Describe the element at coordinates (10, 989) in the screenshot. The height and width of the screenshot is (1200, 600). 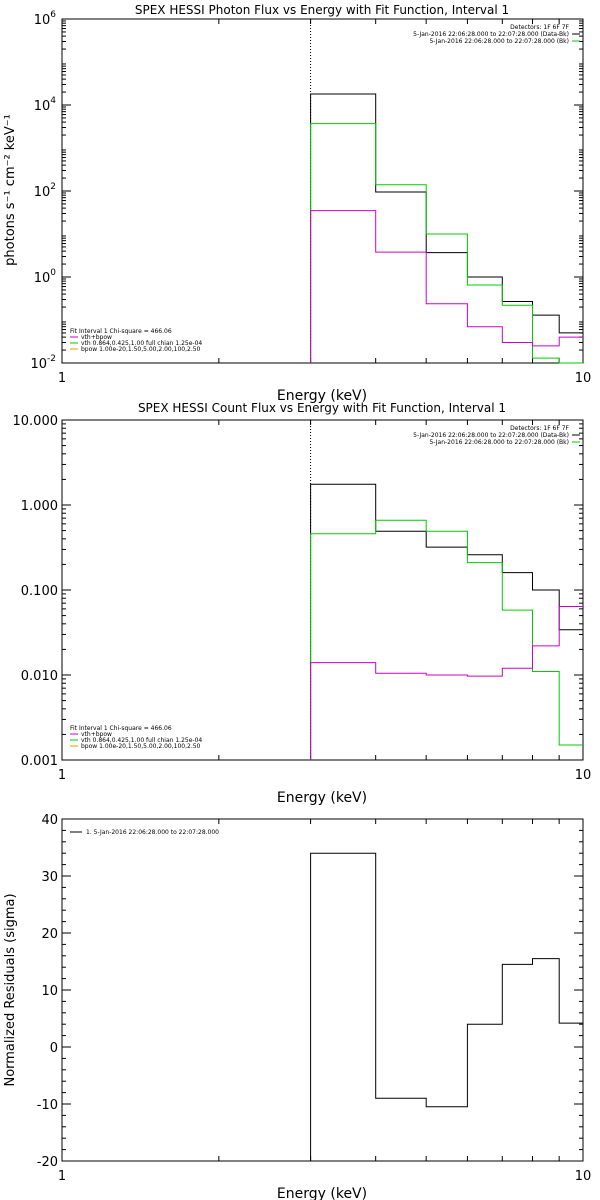
I see `panel3-ylabel: Normalized Residuals (sigma)` at that location.